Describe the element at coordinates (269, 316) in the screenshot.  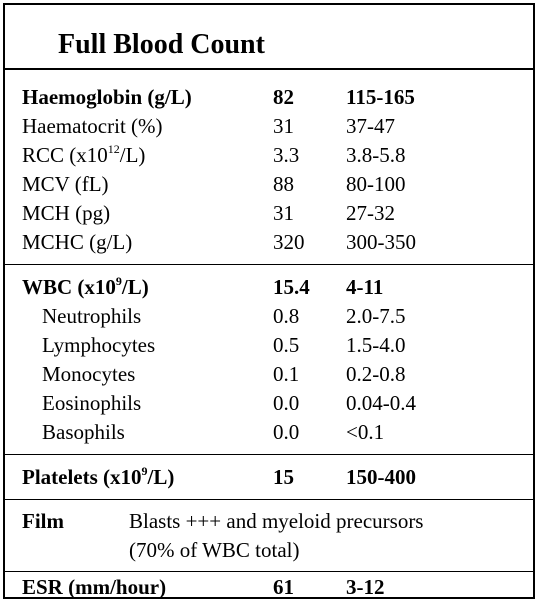
I see `row-neutrophils: Neutrophils 0.8 2.0-7.5` at that location.